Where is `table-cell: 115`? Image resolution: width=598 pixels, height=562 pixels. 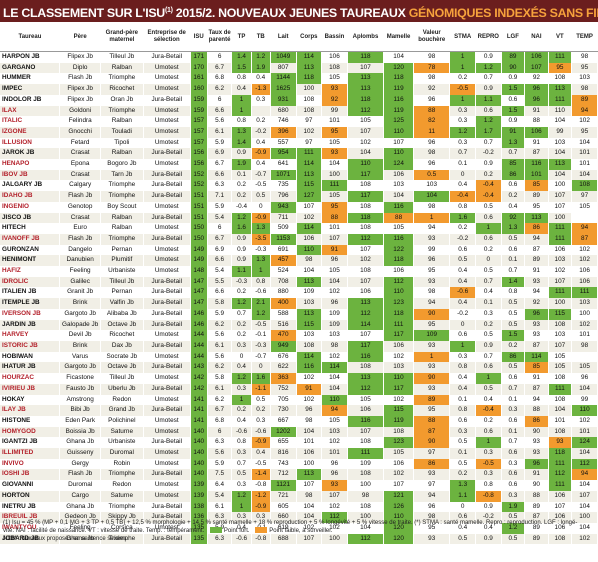 table-cell: 115 is located at coordinates (309, 186).